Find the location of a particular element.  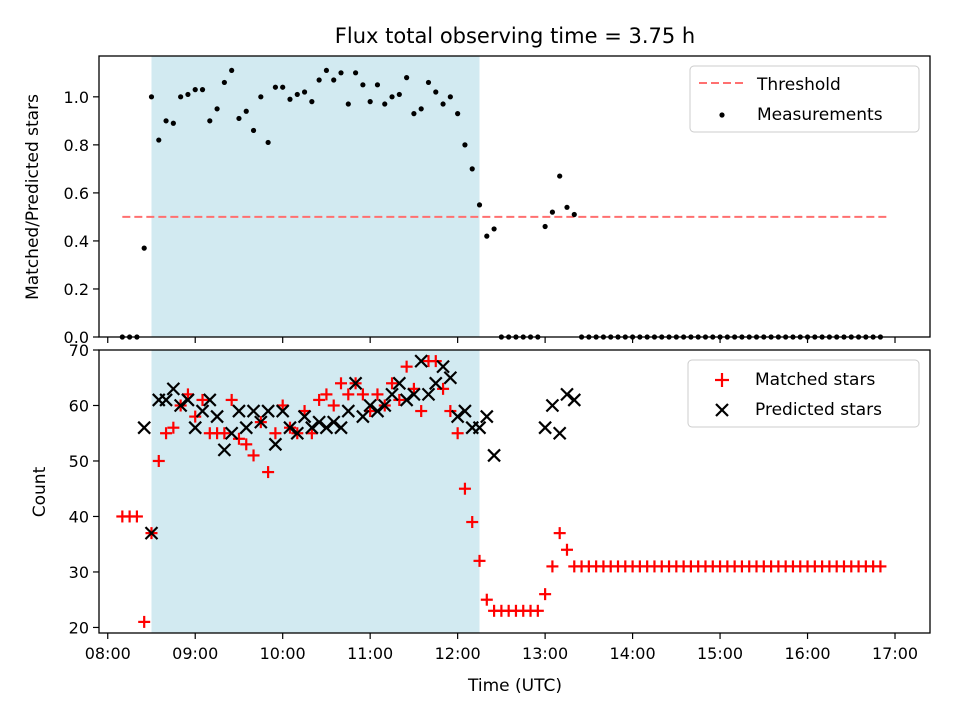

predicted-legend-label: Predicted stars is located at coordinates (818, 410).